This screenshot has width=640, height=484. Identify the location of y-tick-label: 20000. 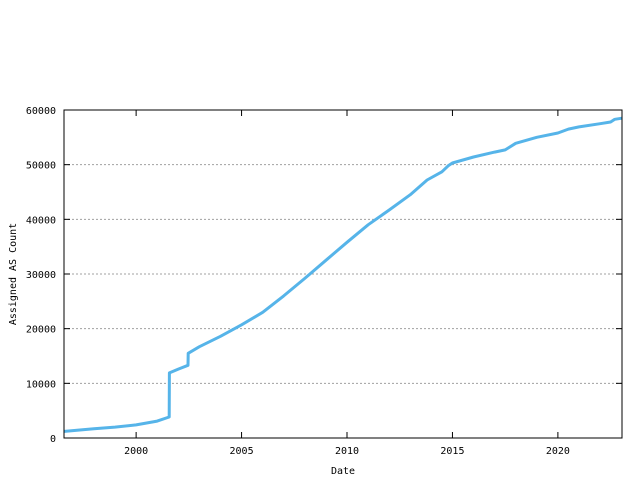
(41, 330).